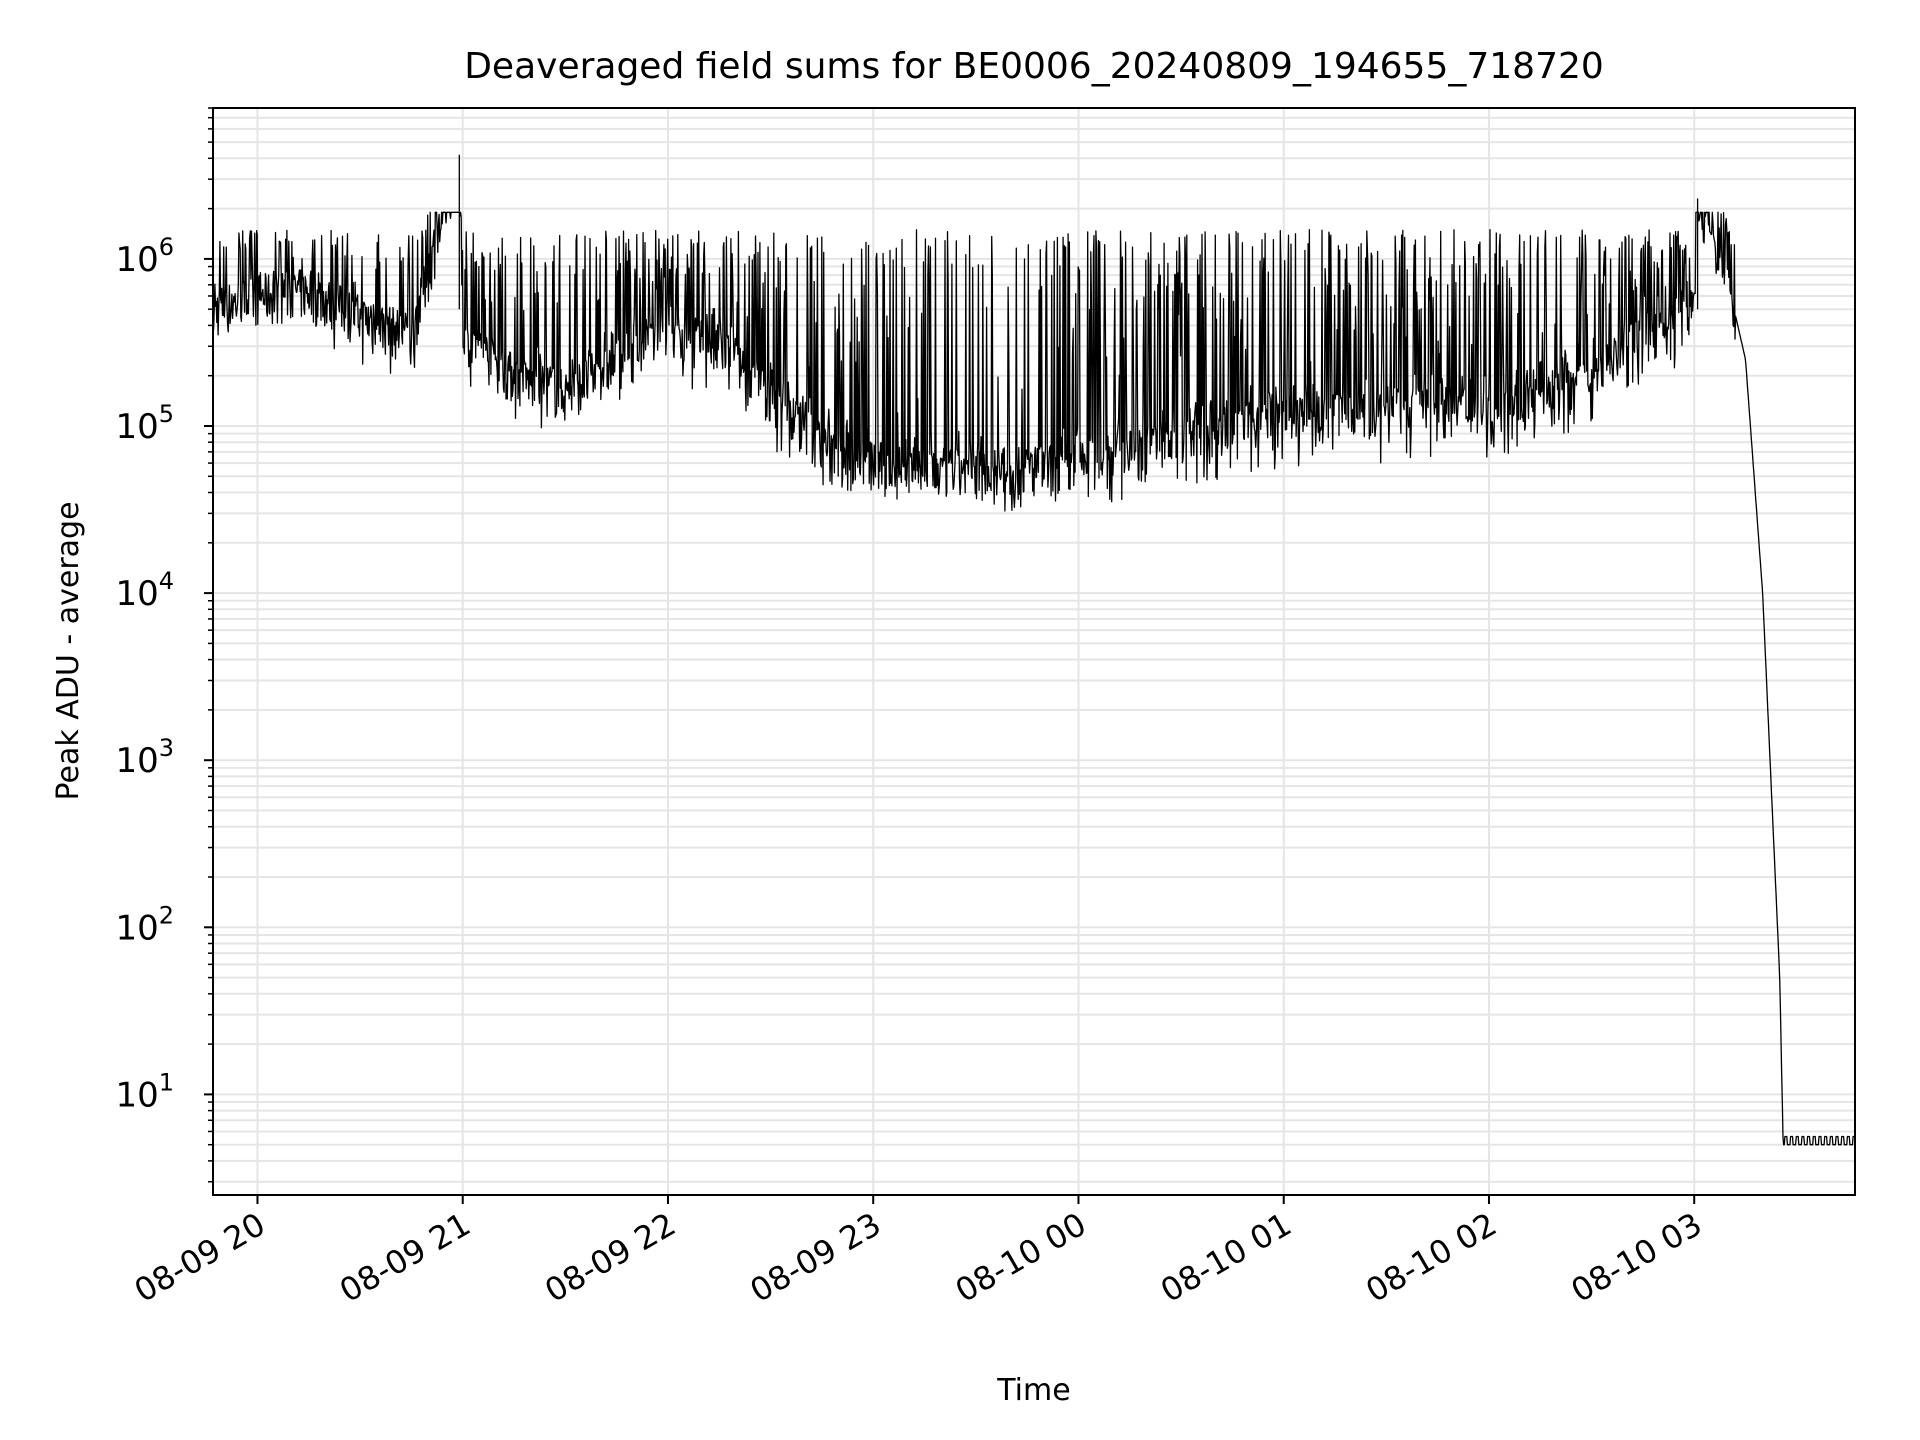 The image size is (1920, 1440). What do you see at coordinates (166, 581) in the screenshot?
I see `y-tick-label-exponent: 4` at bounding box center [166, 581].